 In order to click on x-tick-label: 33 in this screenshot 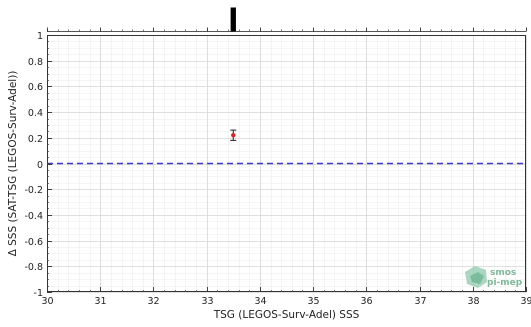, I will do `click(207, 301)`.